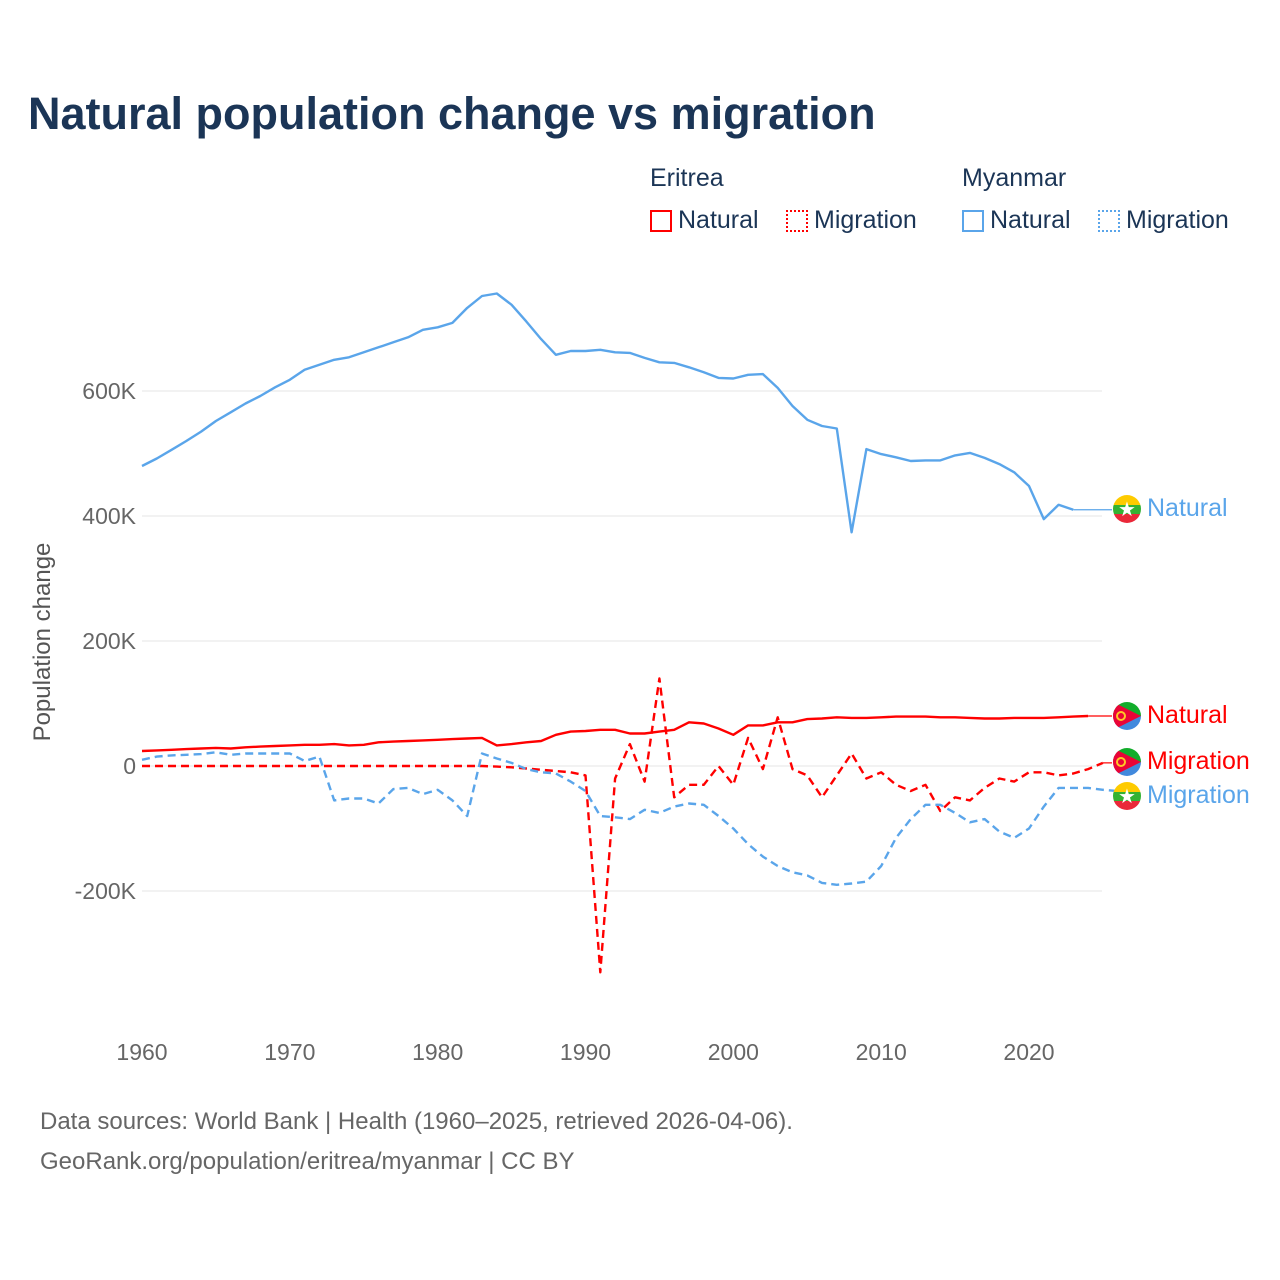  I want to click on x-tick-label: 2010, so click(881, 1052).